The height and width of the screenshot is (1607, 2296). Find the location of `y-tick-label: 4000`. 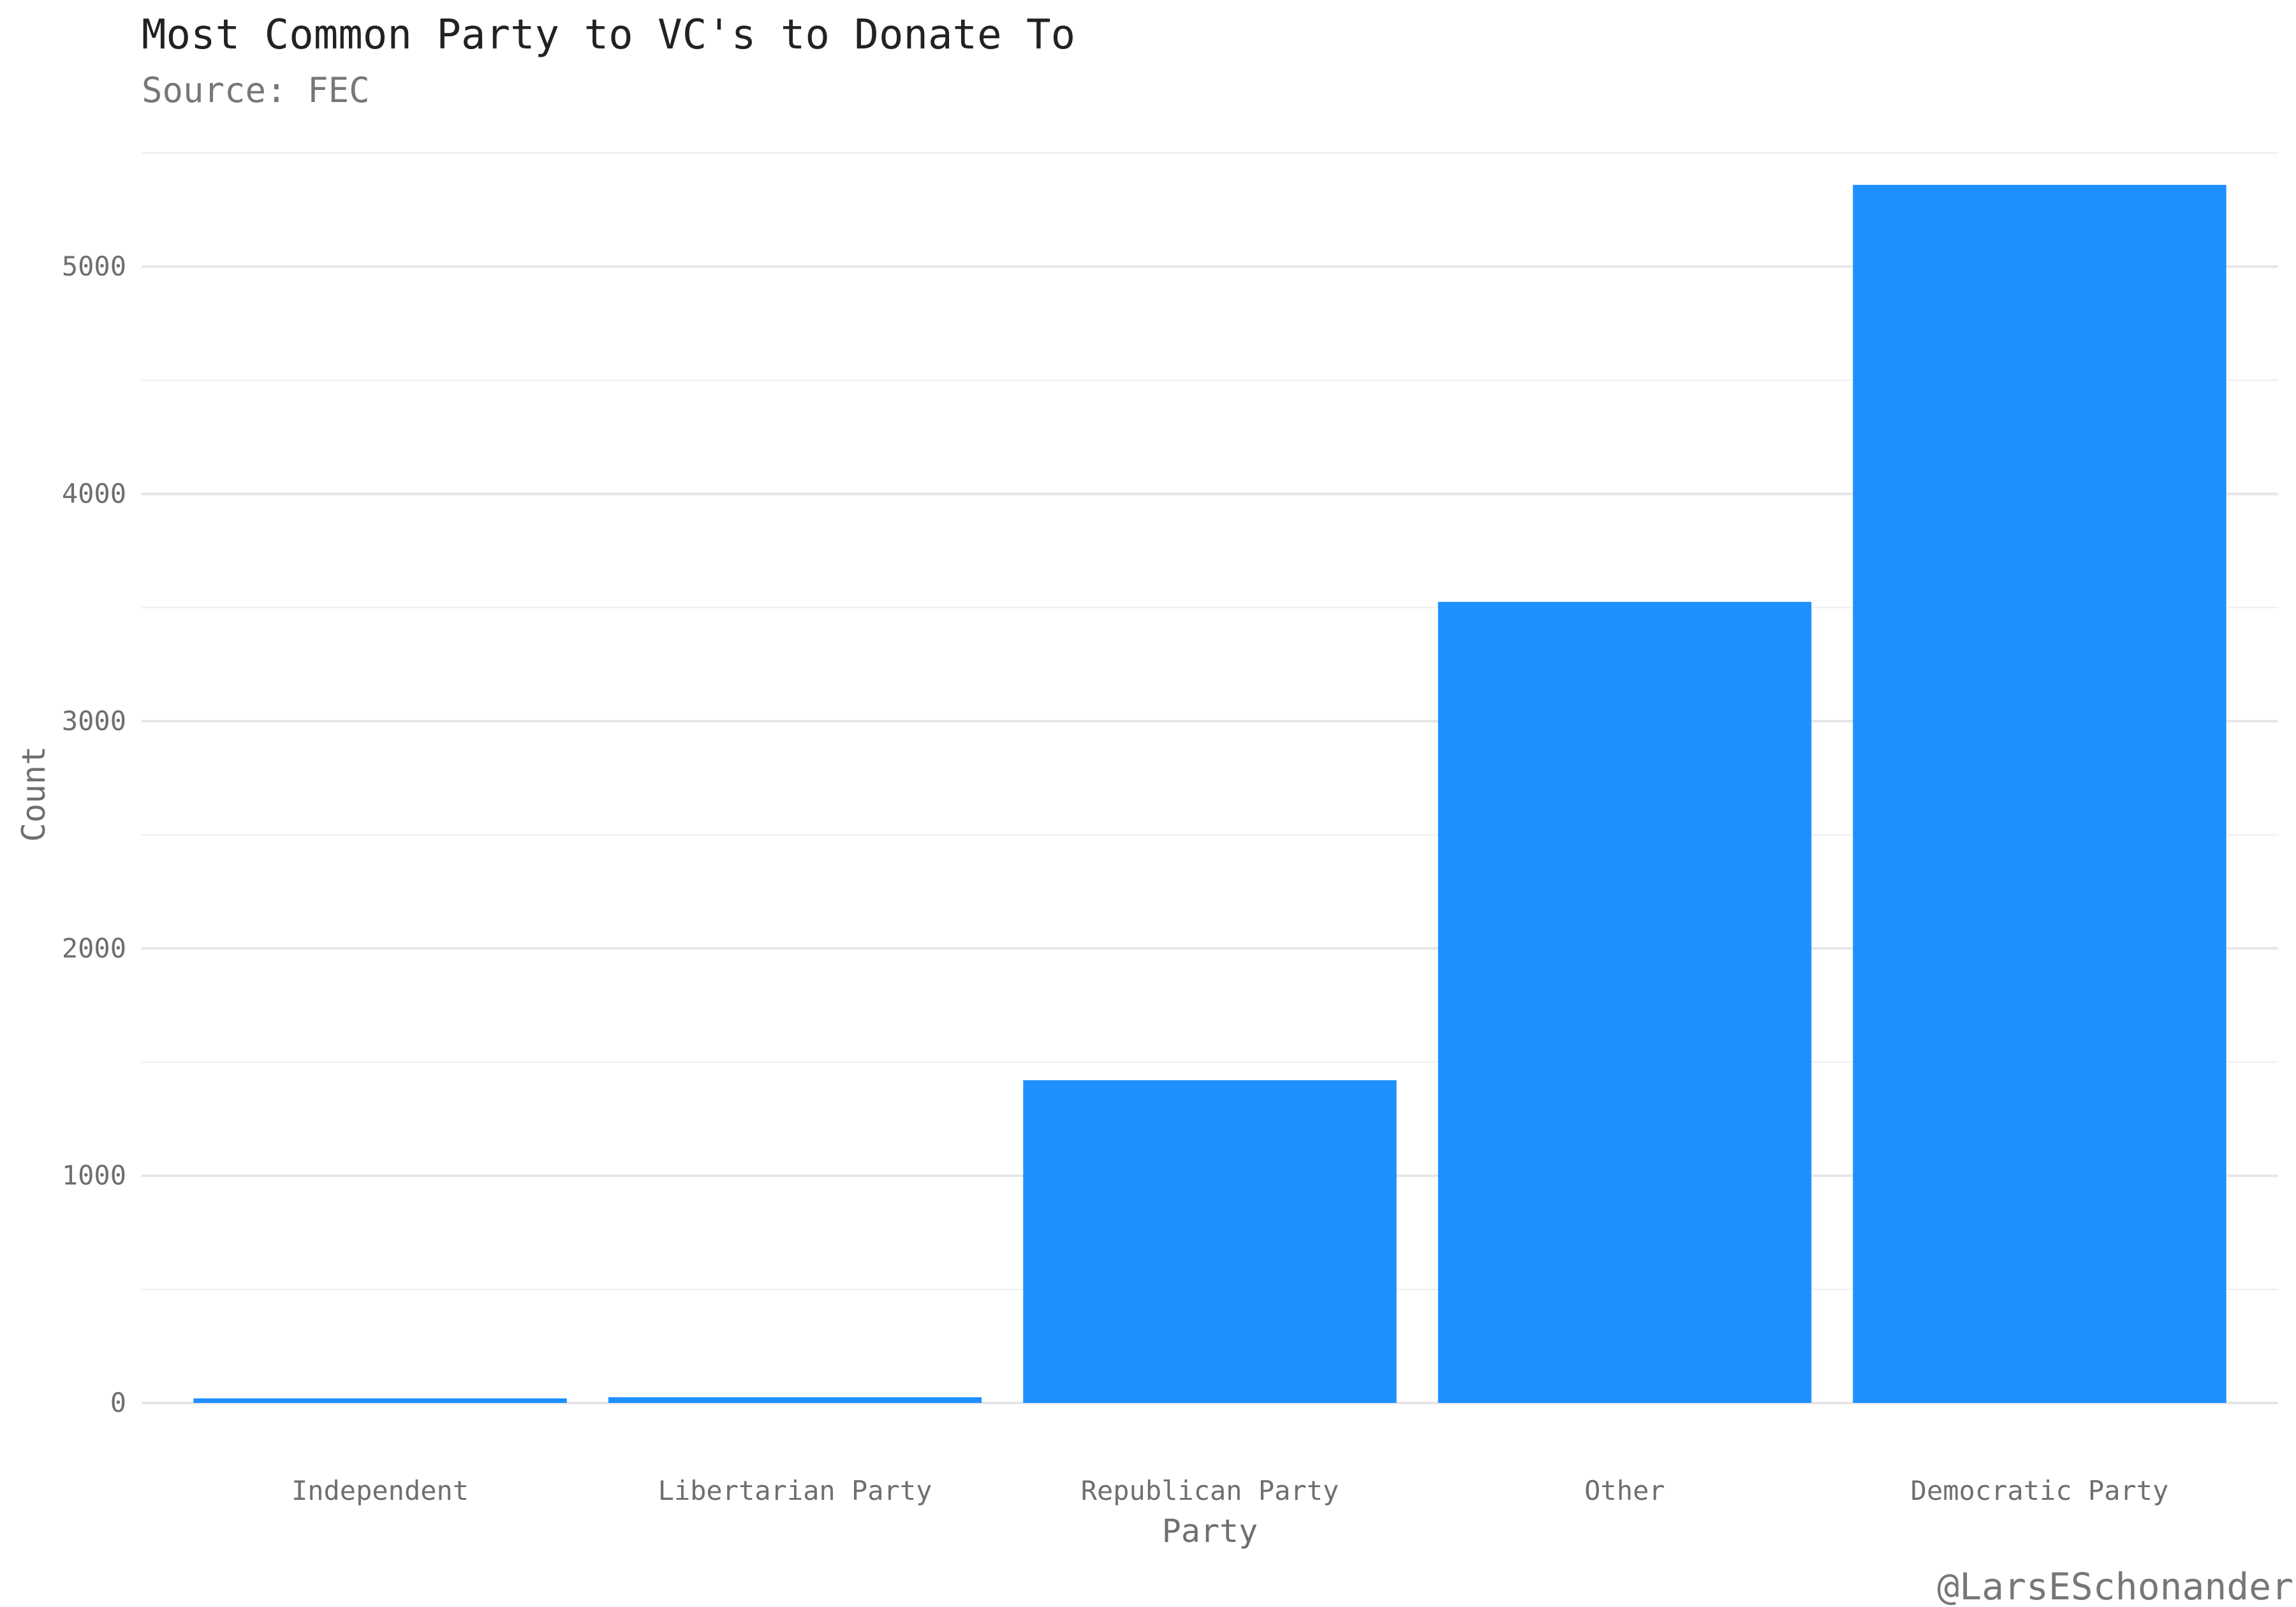

y-tick-label: 4000 is located at coordinates (94, 494).